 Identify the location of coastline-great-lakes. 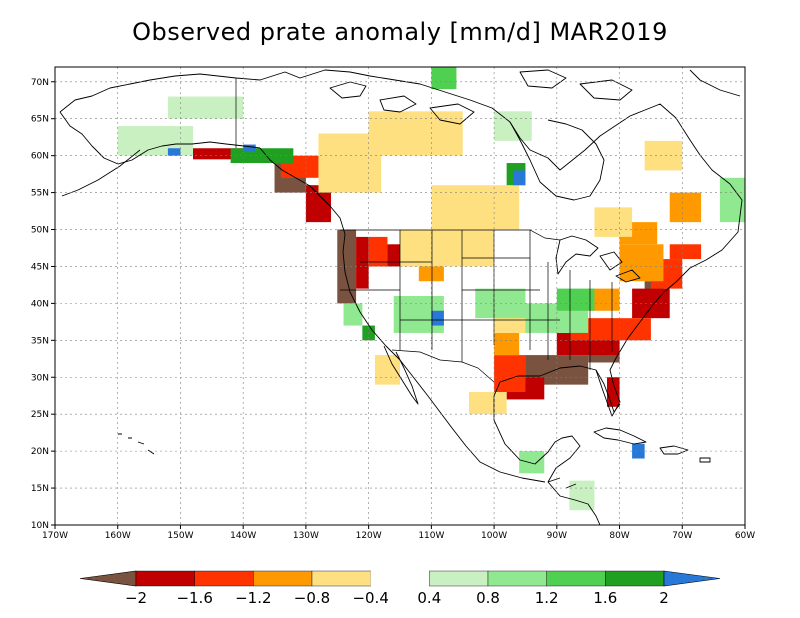
(598, 259).